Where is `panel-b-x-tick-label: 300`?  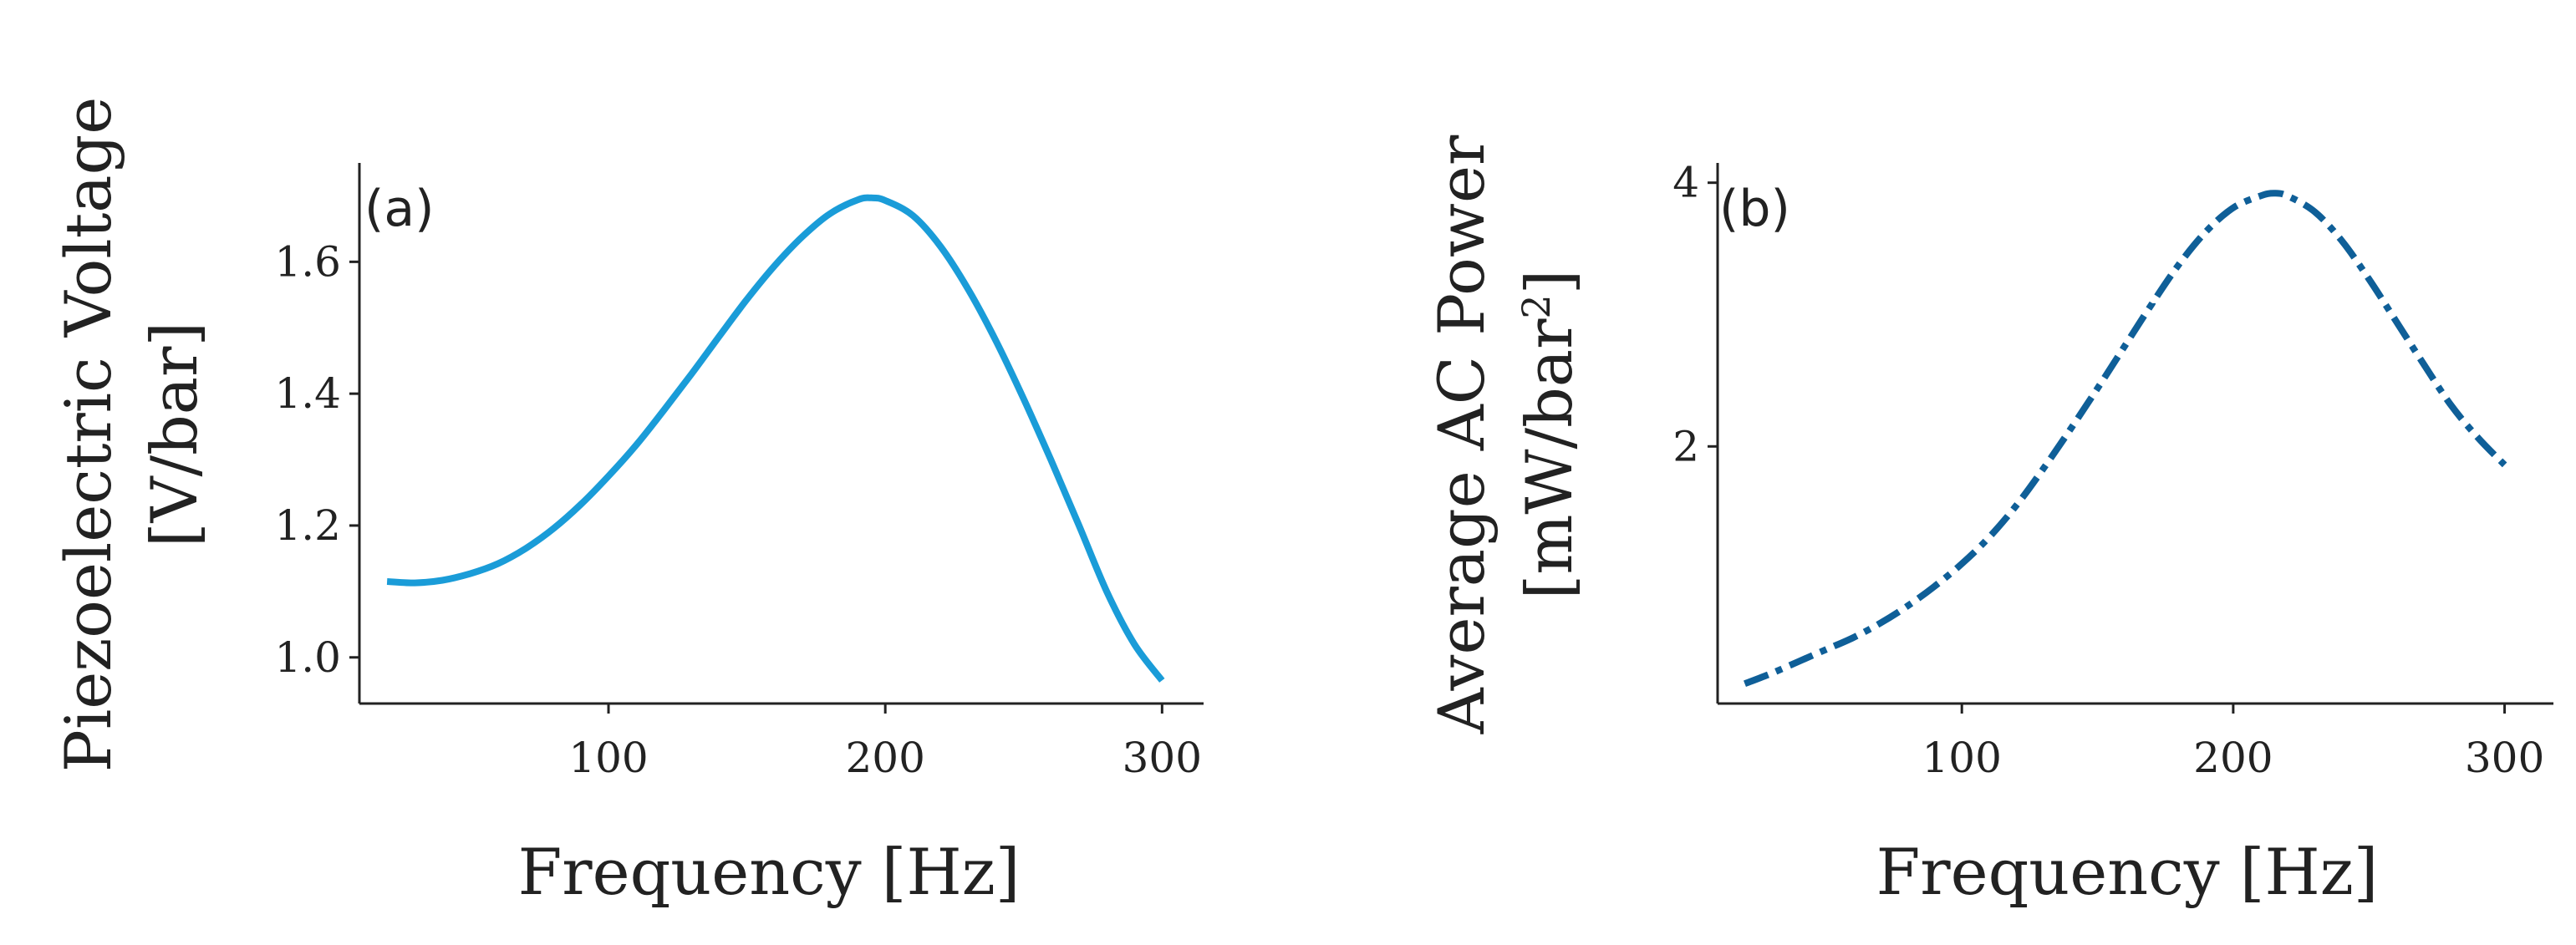 panel-b-x-tick-label: 300 is located at coordinates (2504, 758).